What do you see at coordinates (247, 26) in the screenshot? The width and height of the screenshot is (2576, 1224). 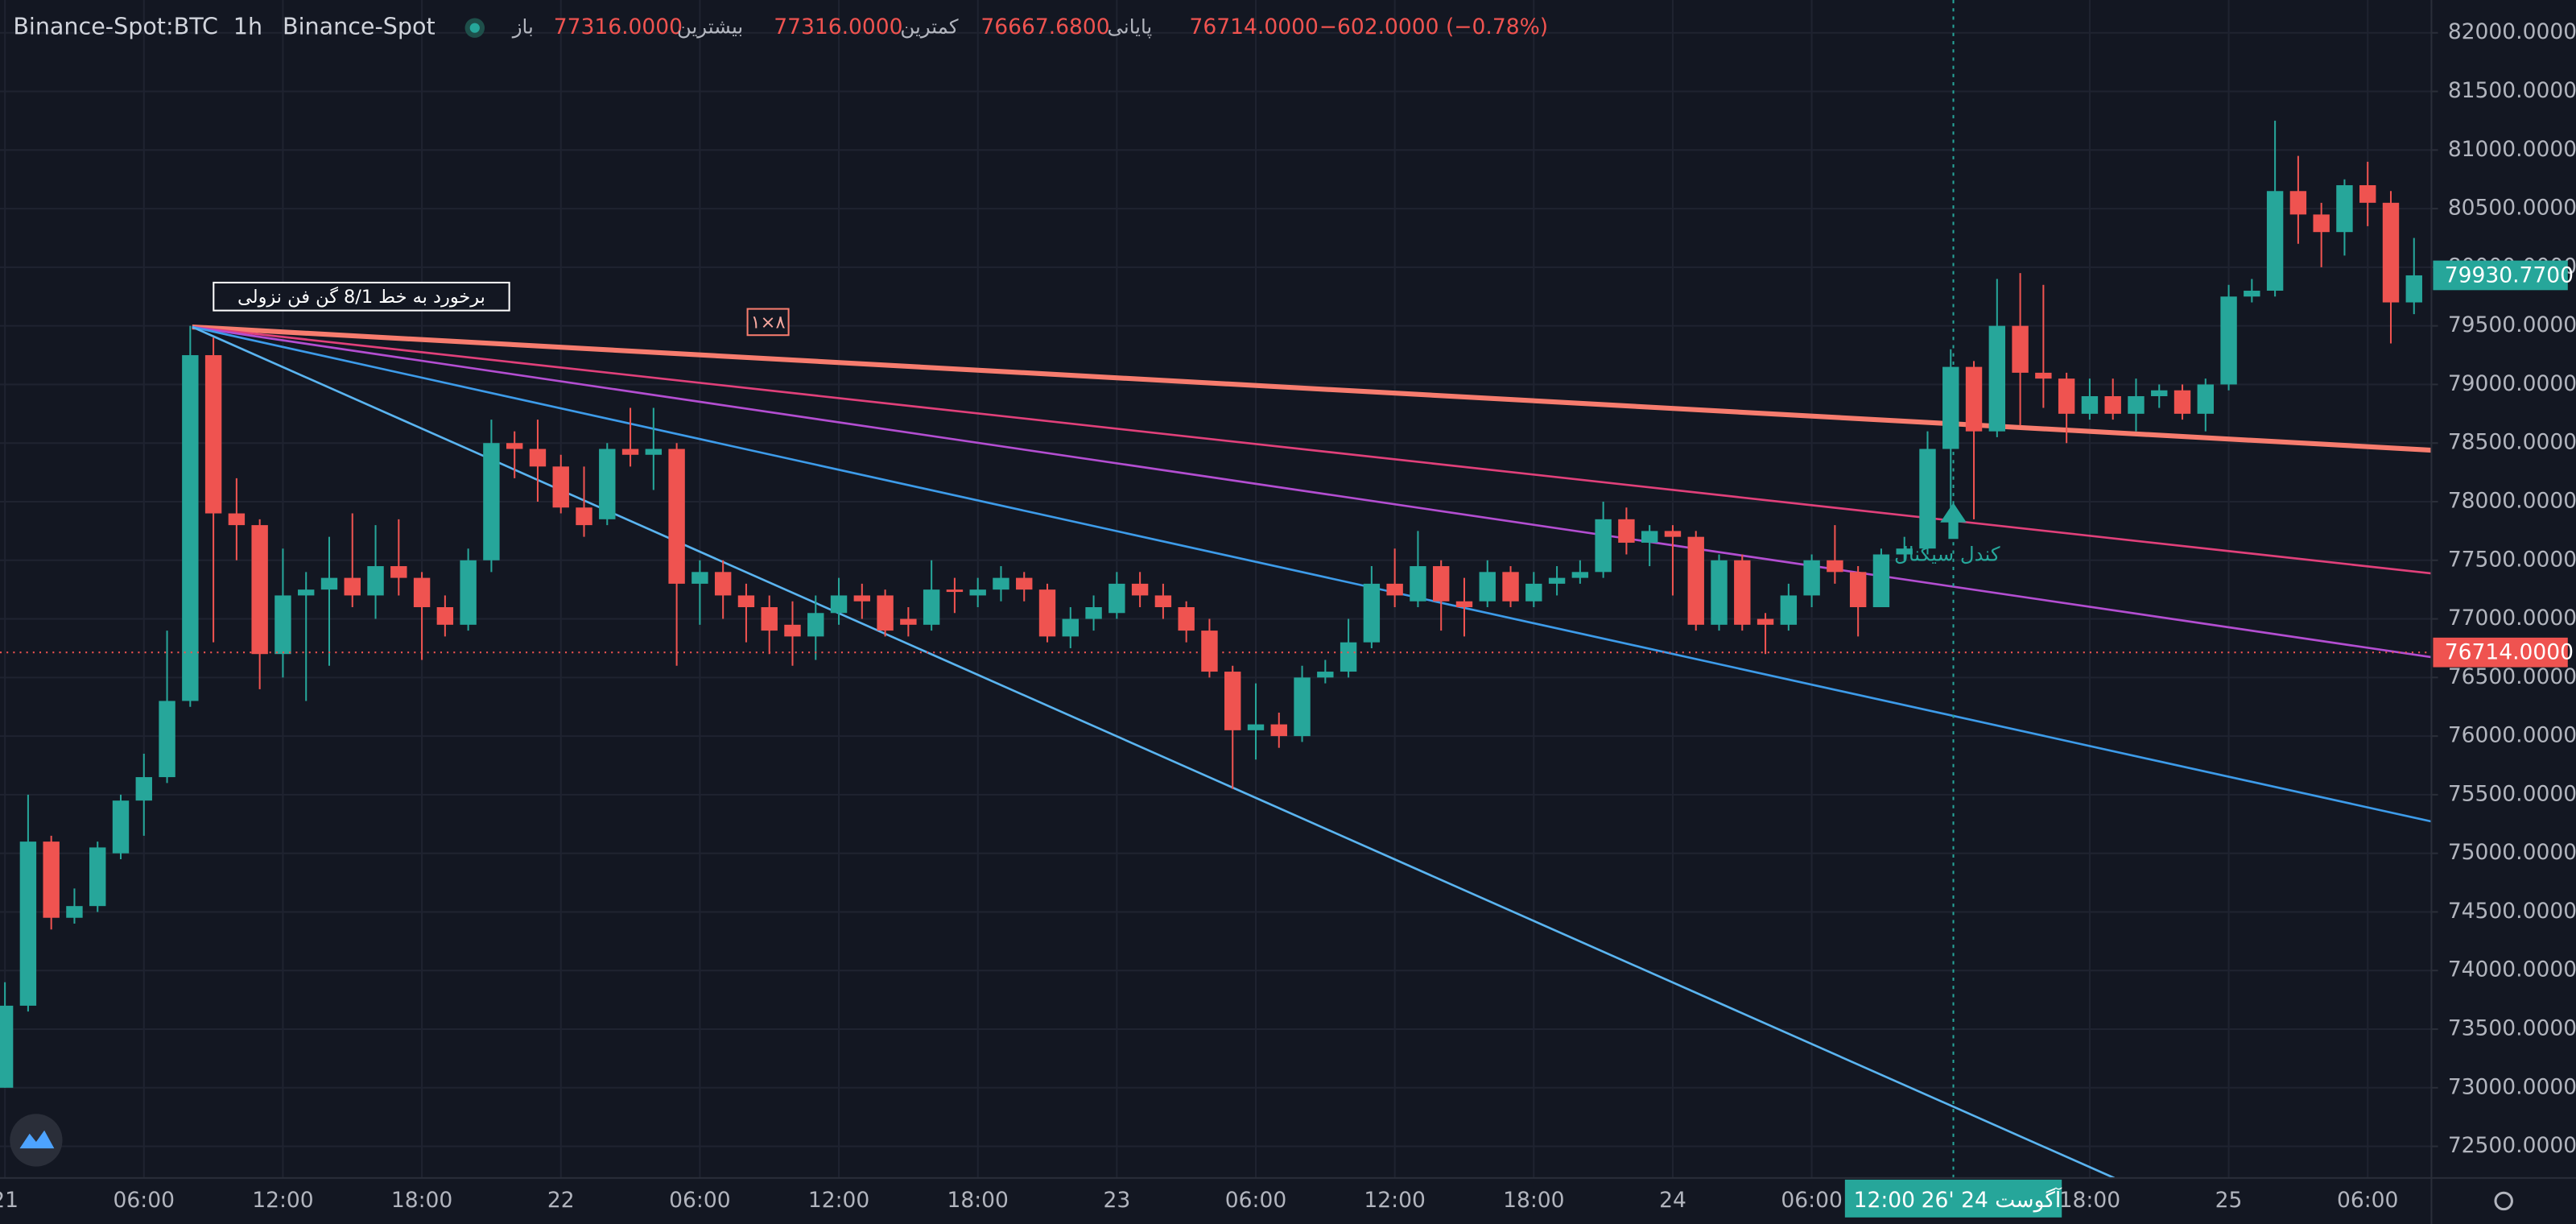 I see `interval: 1h` at bounding box center [247, 26].